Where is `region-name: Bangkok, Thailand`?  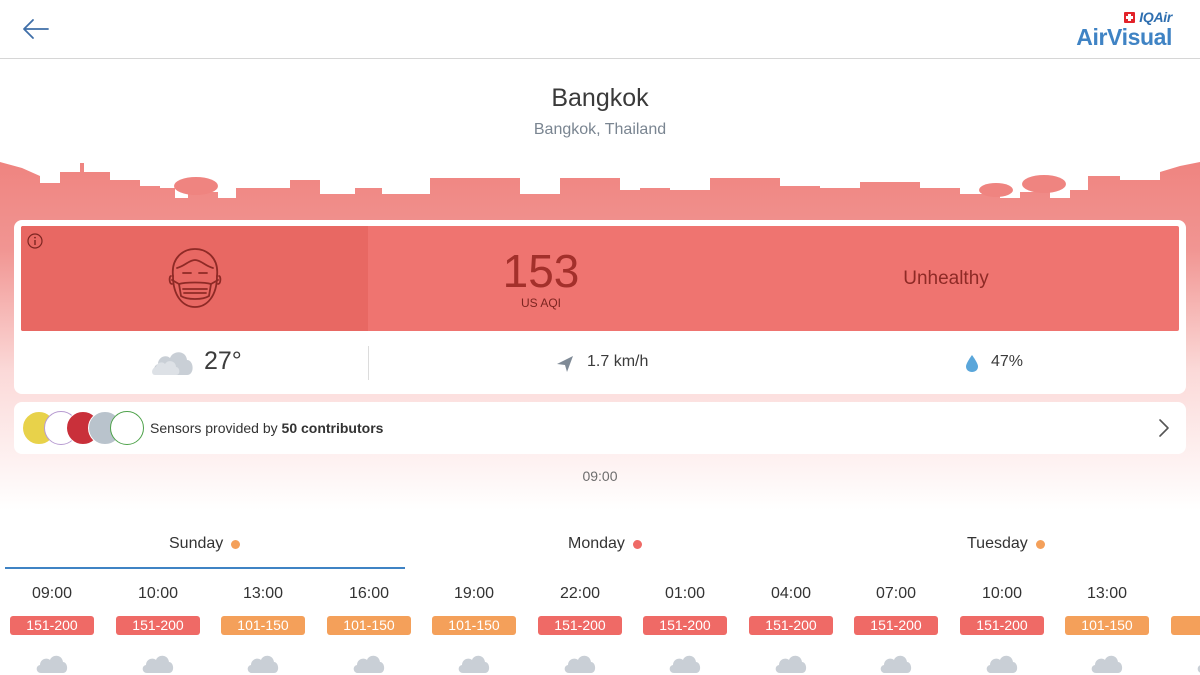
region-name: Bangkok, Thailand is located at coordinates (600, 129).